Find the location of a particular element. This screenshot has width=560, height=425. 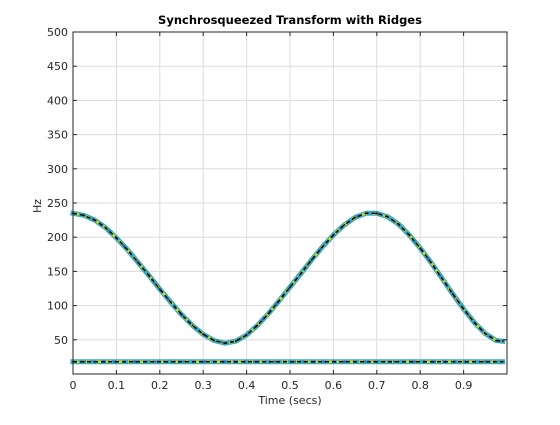

x-tick-label: 0.1 is located at coordinates (117, 385).